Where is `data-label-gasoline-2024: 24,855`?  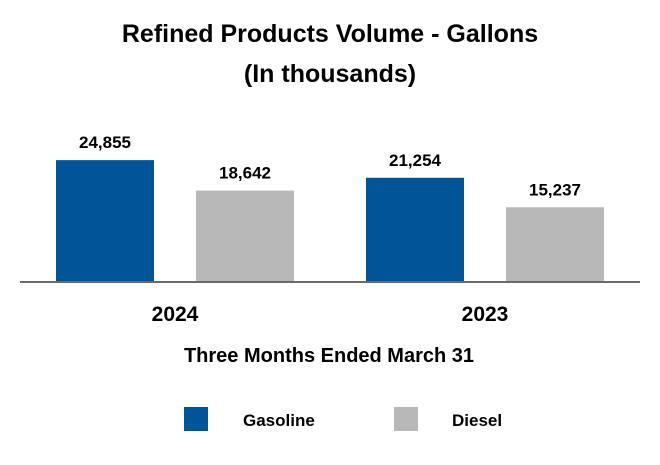
data-label-gasoline-2024: 24,855 is located at coordinates (105, 142).